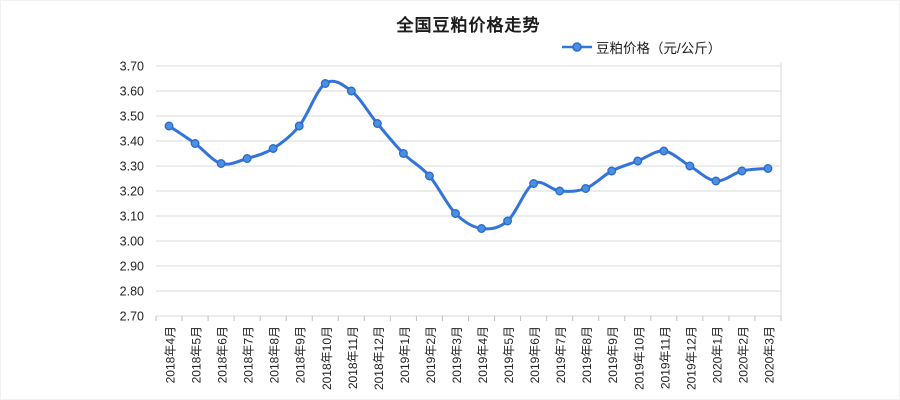 This screenshot has height=400, width=900. What do you see at coordinates (327, 358) in the screenshot?
I see `x-axis-tick-label: 2018年10月` at bounding box center [327, 358].